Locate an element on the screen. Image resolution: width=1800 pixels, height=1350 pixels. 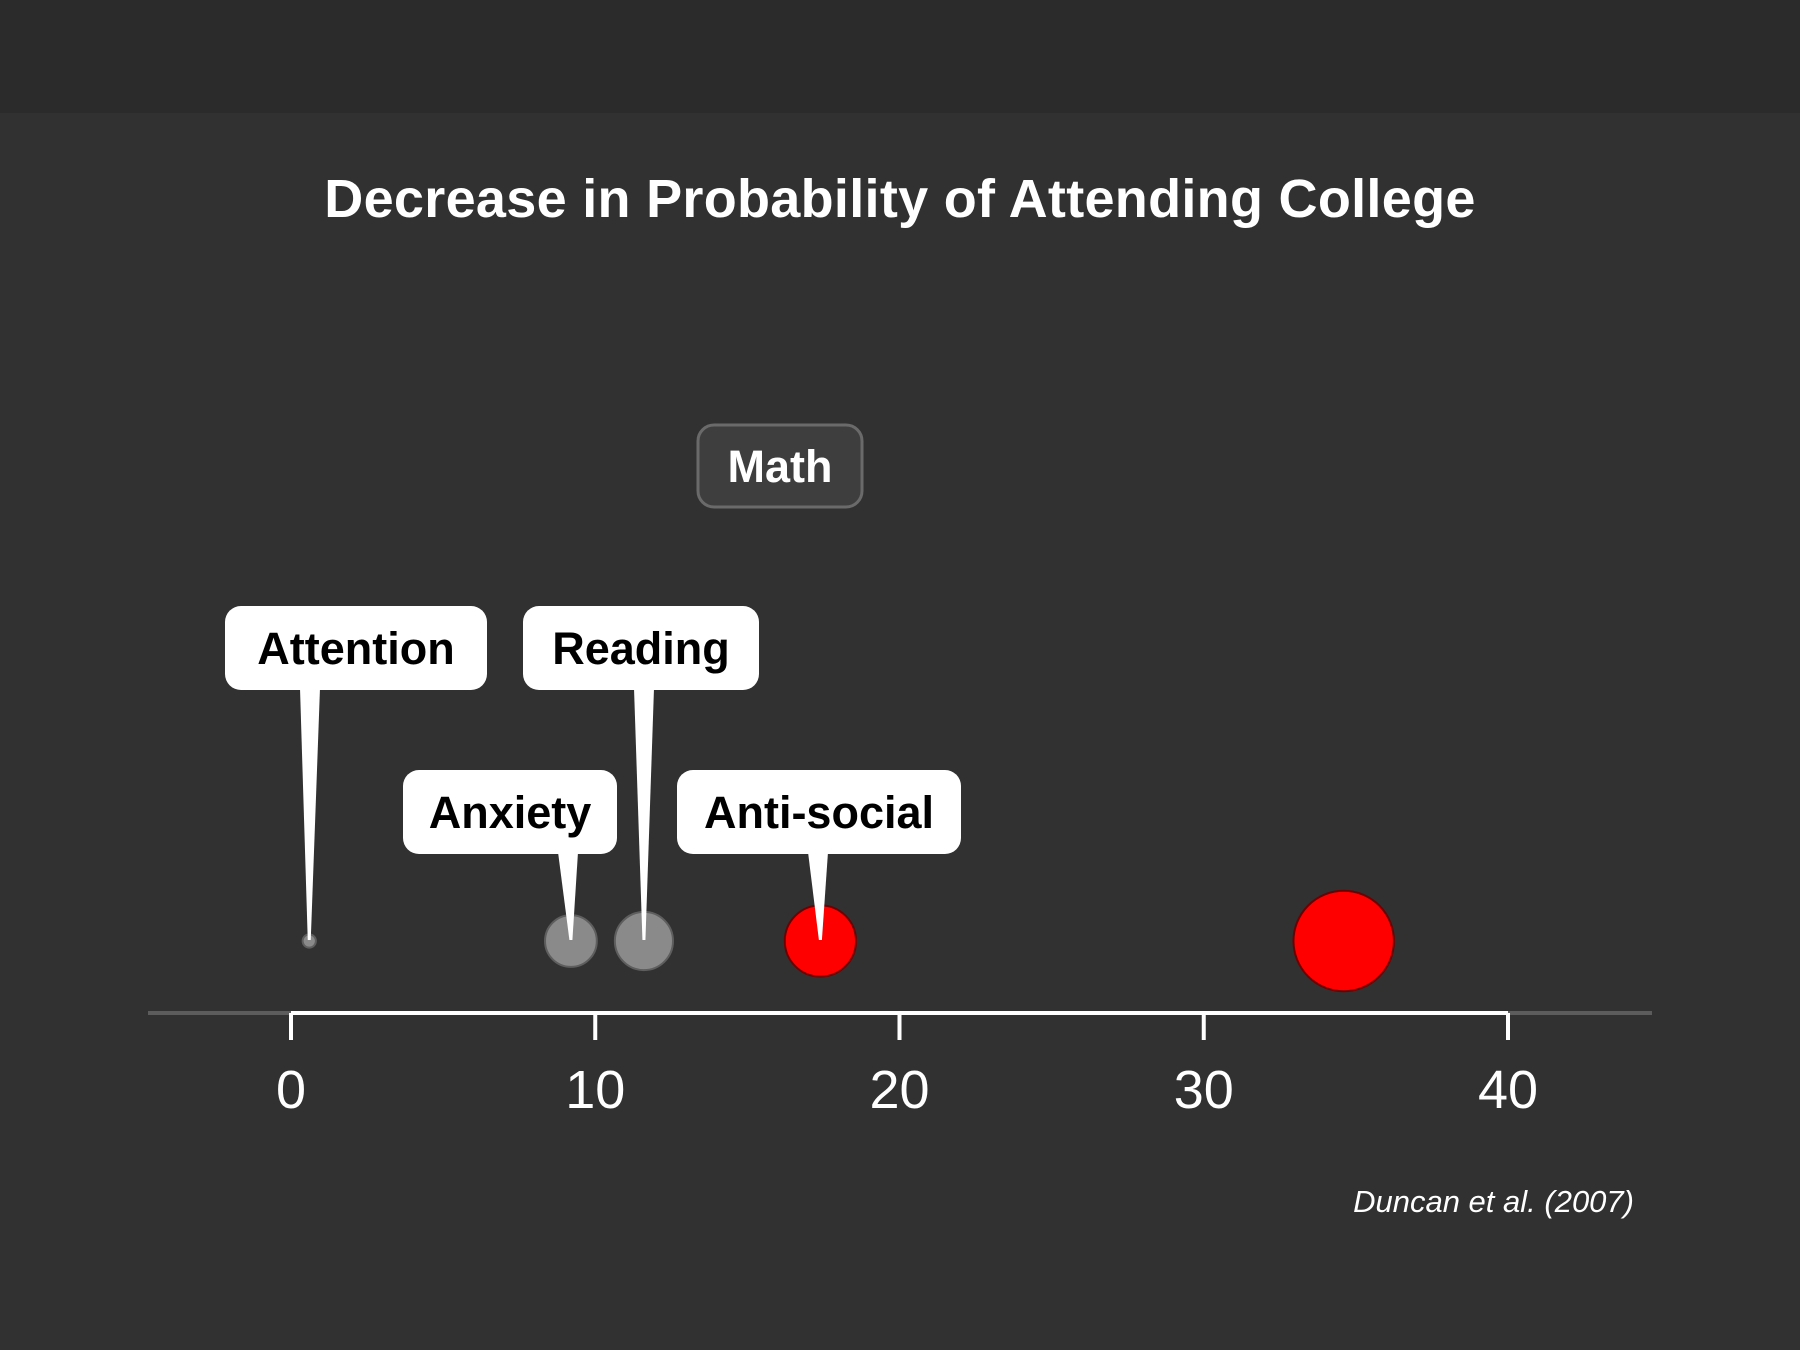
x-tick-label-10: 10 is located at coordinates (595, 1090).